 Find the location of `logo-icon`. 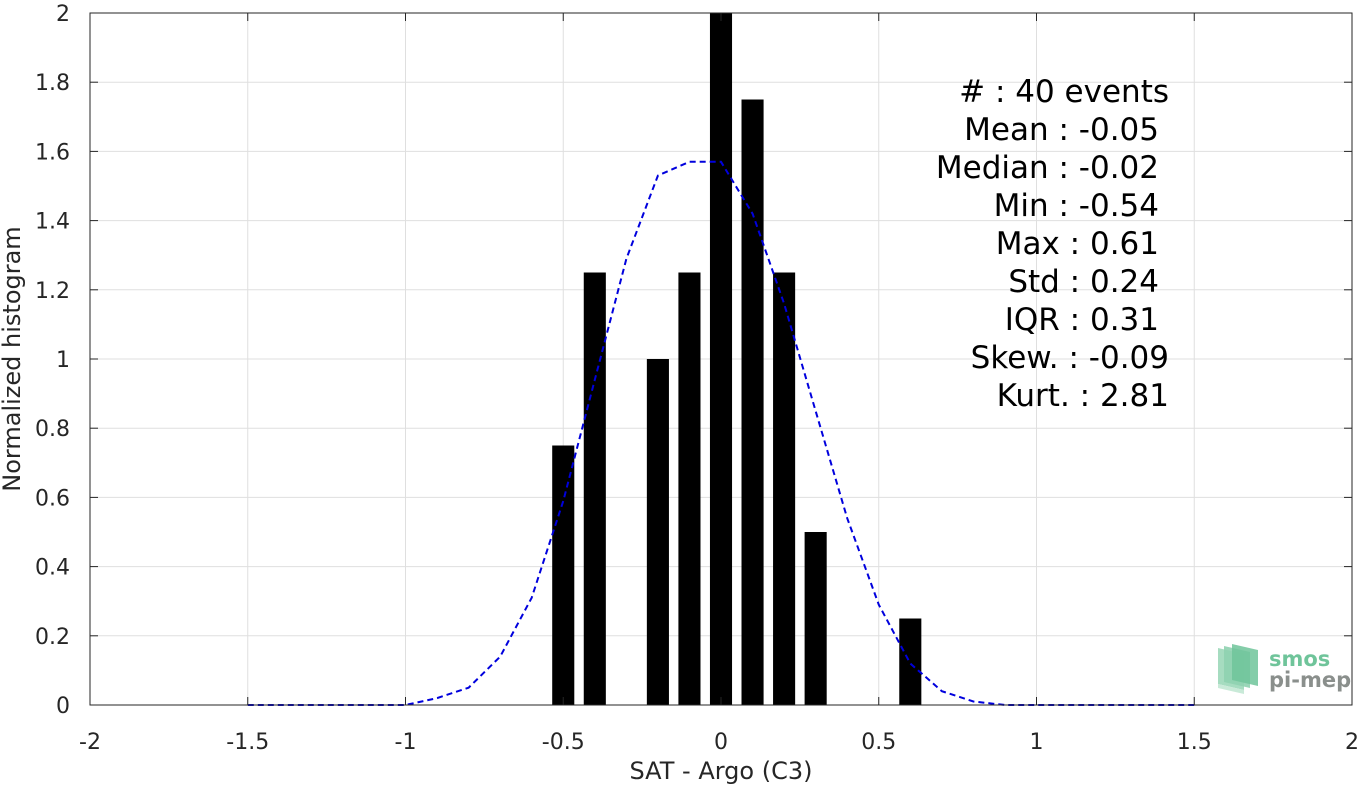

logo-icon is located at coordinates (1238, 669).